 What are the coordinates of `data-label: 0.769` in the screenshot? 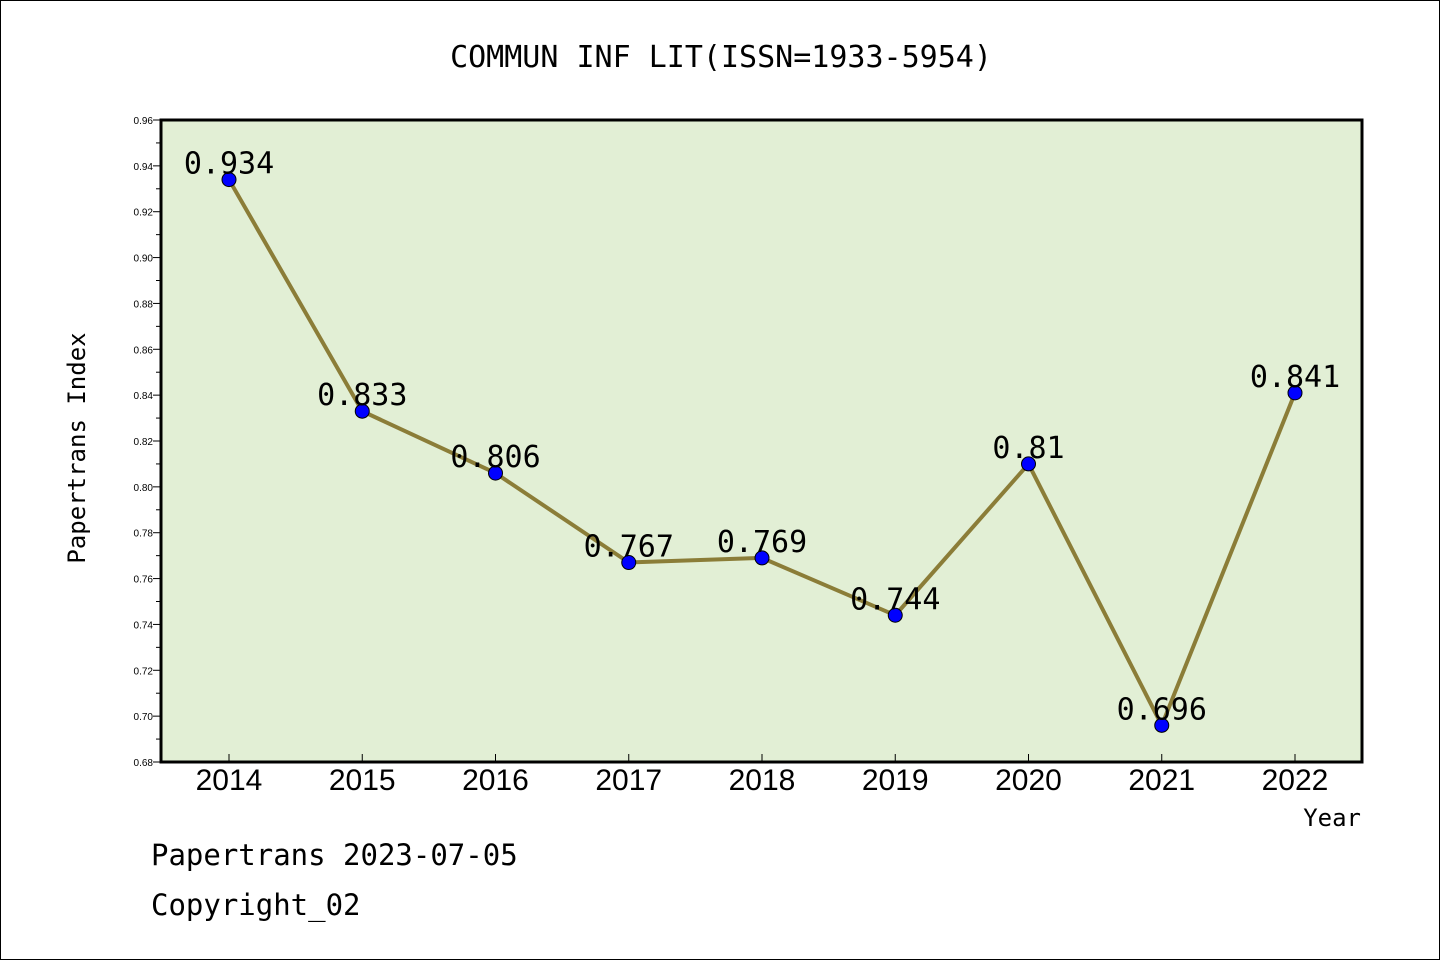 It's located at (762, 542).